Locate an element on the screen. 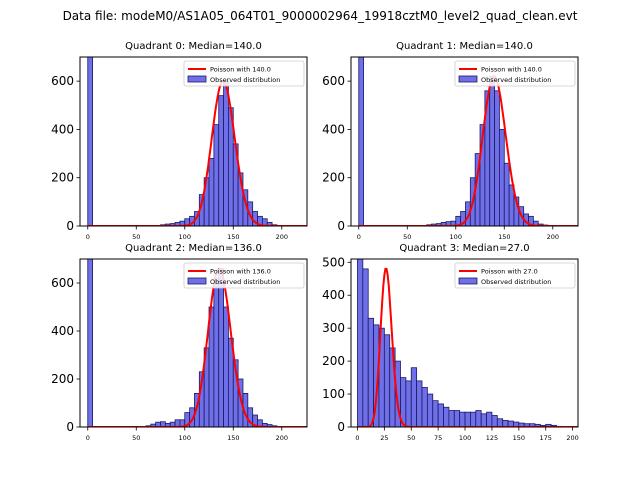  chart-title: Quadrant 1: Median=140.0 is located at coordinates (464, 46).